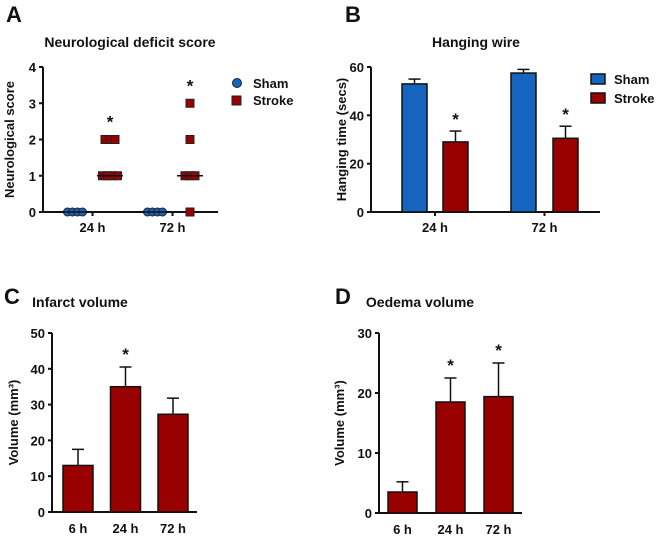 This screenshot has width=659, height=536. Describe the element at coordinates (476, 42) in the screenshot. I see `chart-title: Hanging wire` at that location.